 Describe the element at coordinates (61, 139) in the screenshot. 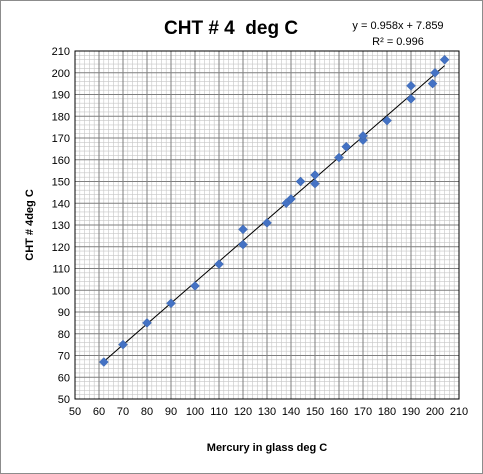

I see `y-tick-label: 170` at that location.